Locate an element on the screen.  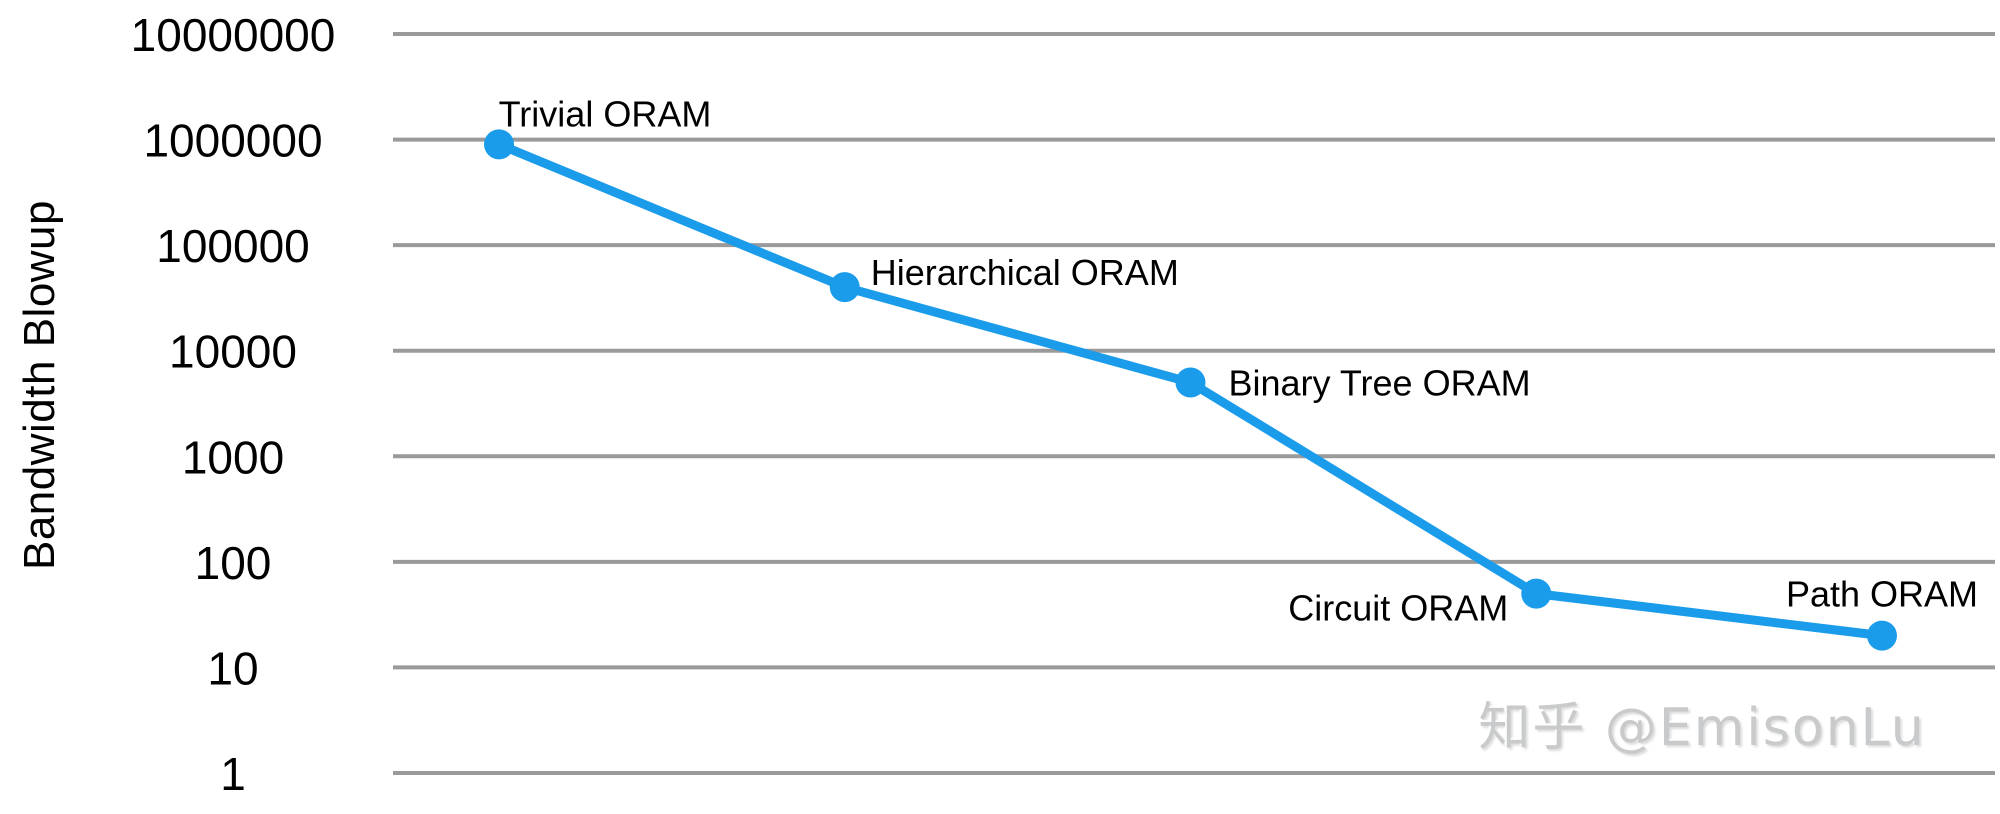
y-tick-label: 10000000 is located at coordinates (233, 35).